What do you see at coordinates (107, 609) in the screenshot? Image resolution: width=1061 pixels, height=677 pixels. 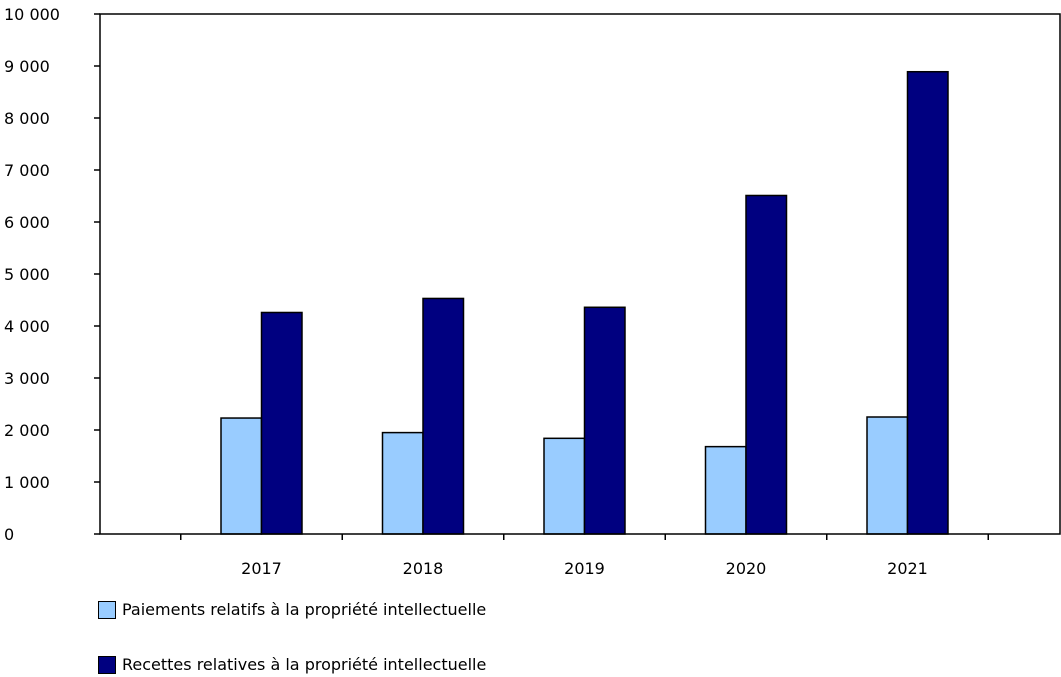 I see `legend-swatch-payments` at bounding box center [107, 609].